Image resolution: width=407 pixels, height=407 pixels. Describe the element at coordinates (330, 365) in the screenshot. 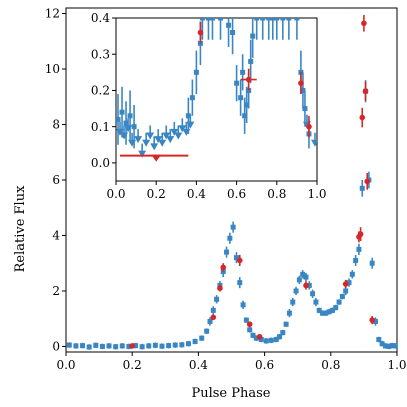

I see `x-tick-label: 0.8` at that location.